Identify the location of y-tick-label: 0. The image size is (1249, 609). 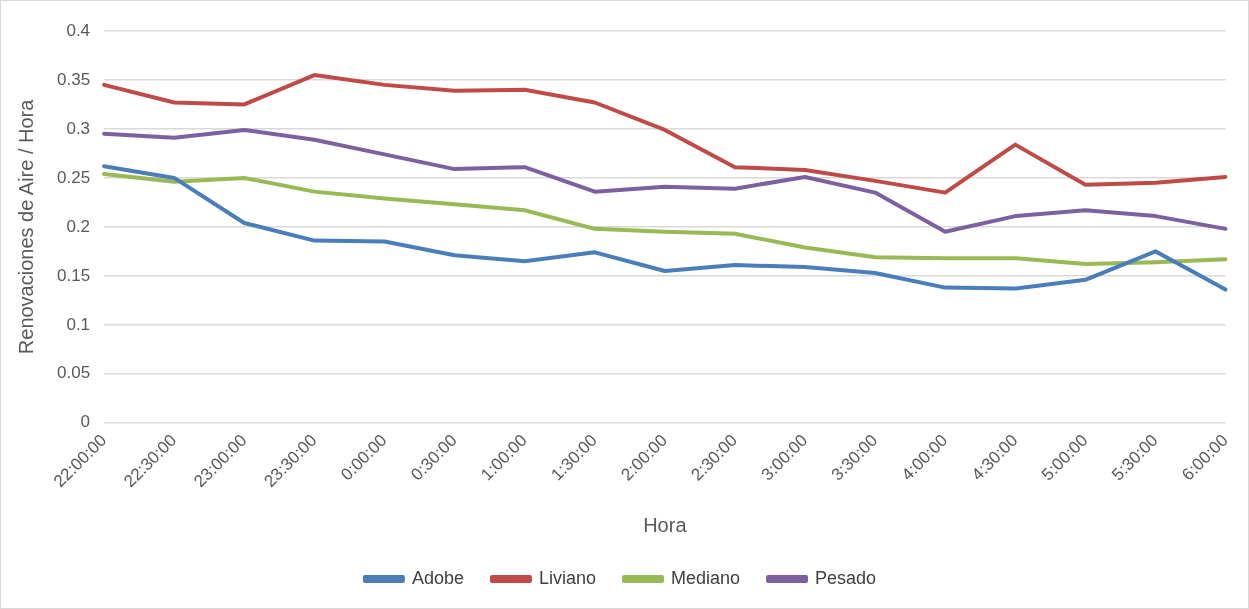
(85, 422).